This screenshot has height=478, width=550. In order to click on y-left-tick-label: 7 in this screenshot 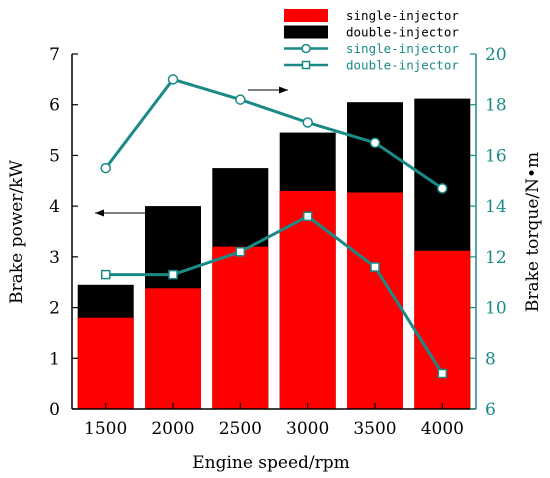, I will do `click(54, 55)`.